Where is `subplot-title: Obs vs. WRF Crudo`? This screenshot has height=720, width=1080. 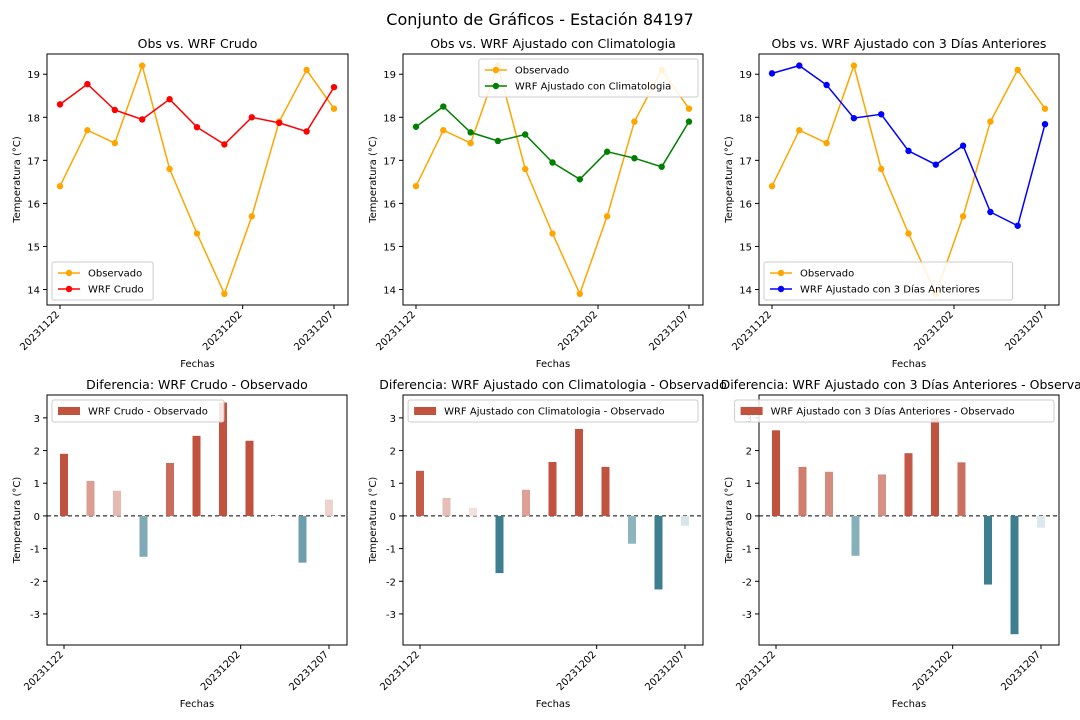 subplot-title: Obs vs. WRF Crudo is located at coordinates (198, 43).